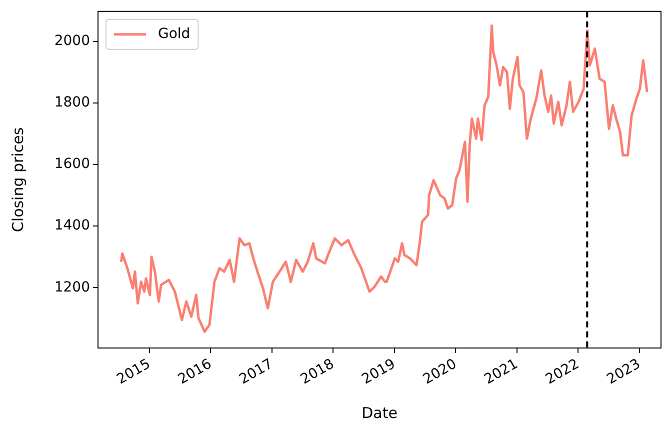  I want to click on legend-label: Gold, so click(174, 34).